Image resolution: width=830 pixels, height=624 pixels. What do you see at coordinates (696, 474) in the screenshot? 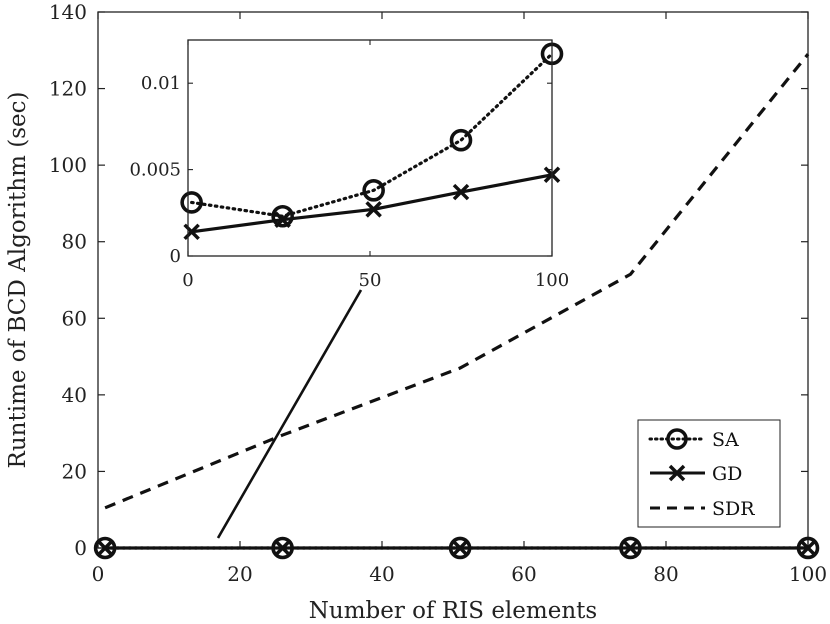
I see `legend-entry-gd: GD` at bounding box center [696, 474].